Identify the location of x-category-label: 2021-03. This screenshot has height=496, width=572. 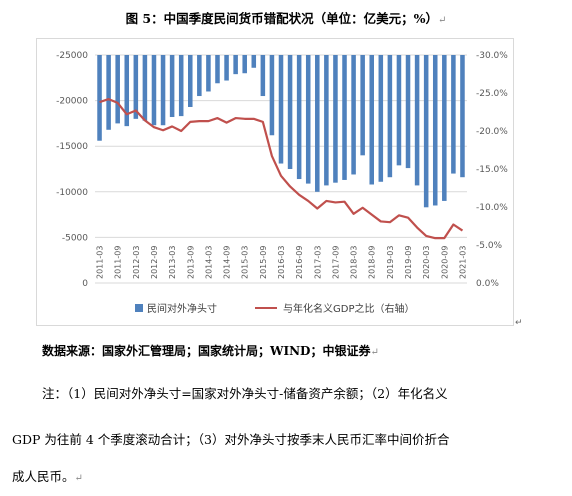
(462, 262).